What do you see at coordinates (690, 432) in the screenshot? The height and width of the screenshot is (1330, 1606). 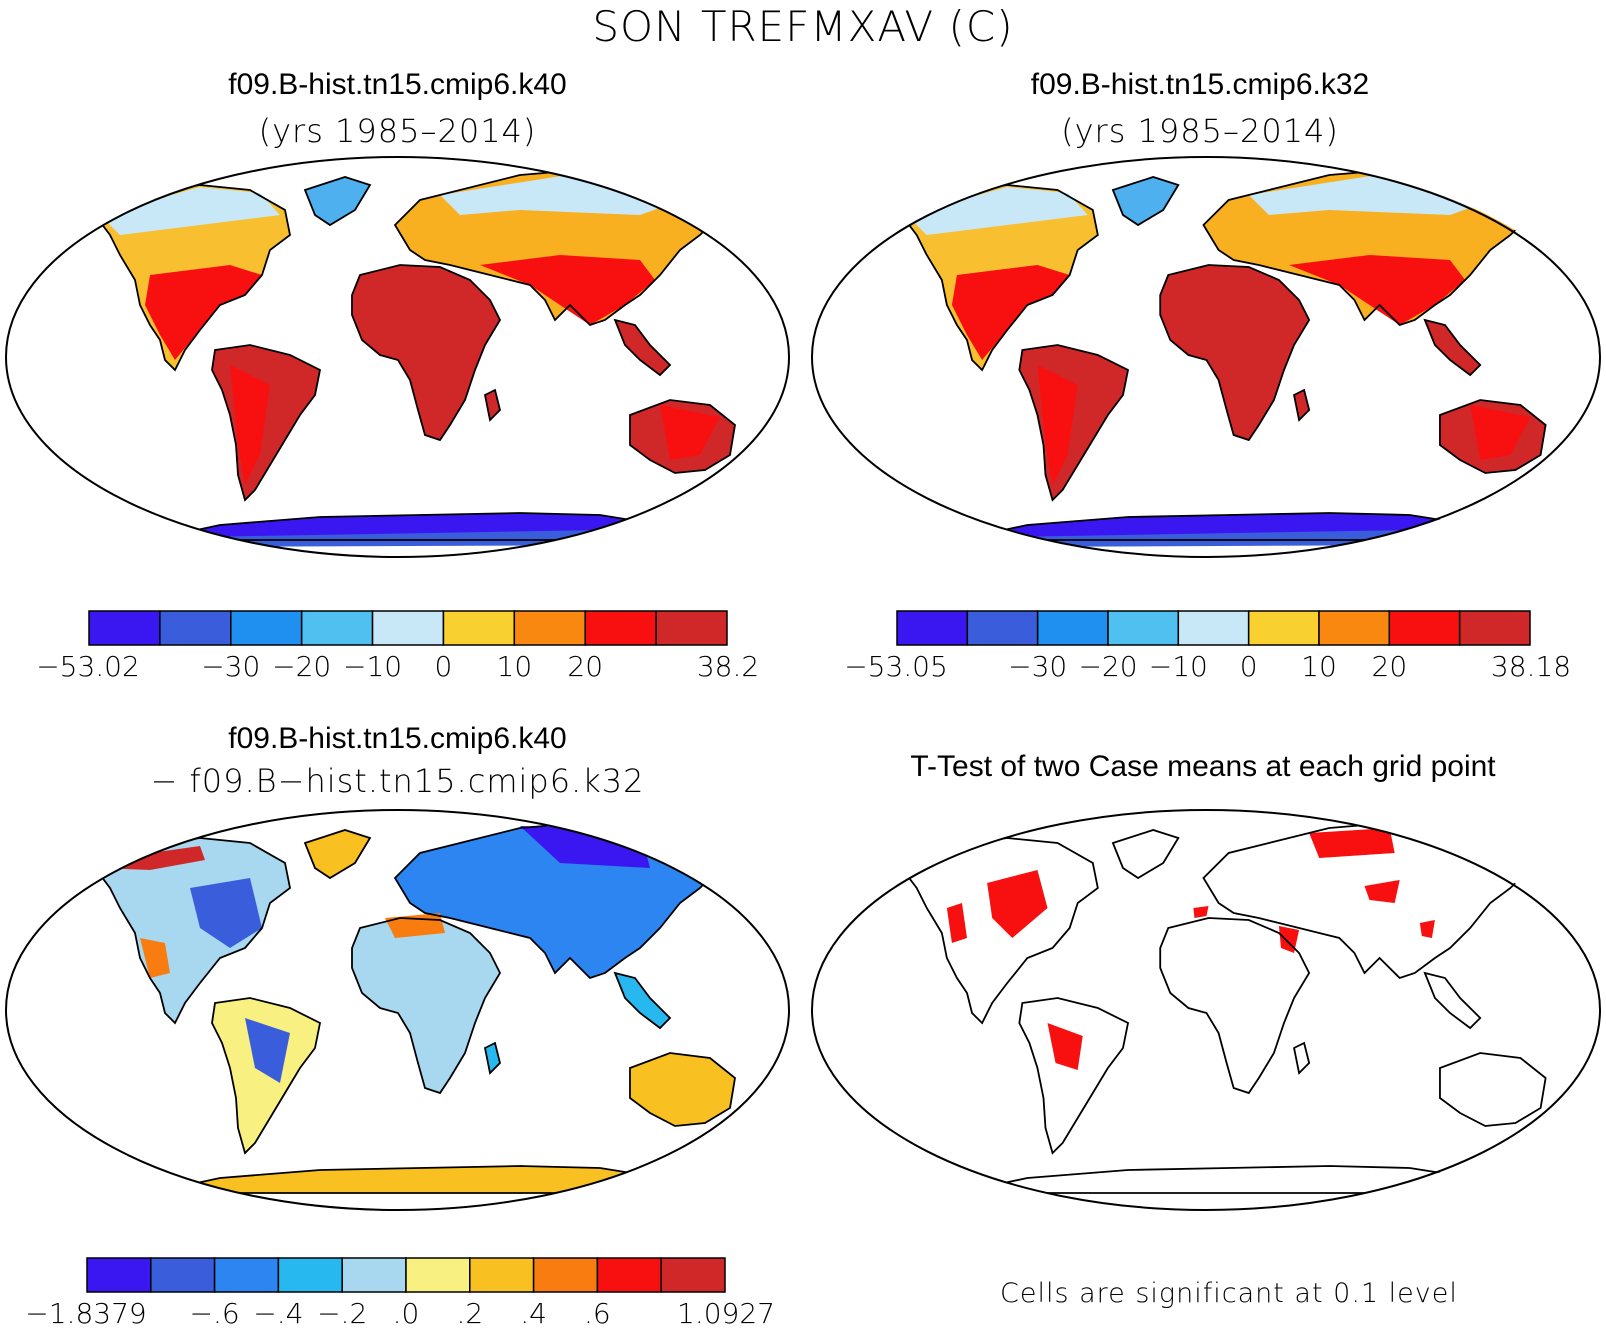 I see `land-aus-east` at bounding box center [690, 432].